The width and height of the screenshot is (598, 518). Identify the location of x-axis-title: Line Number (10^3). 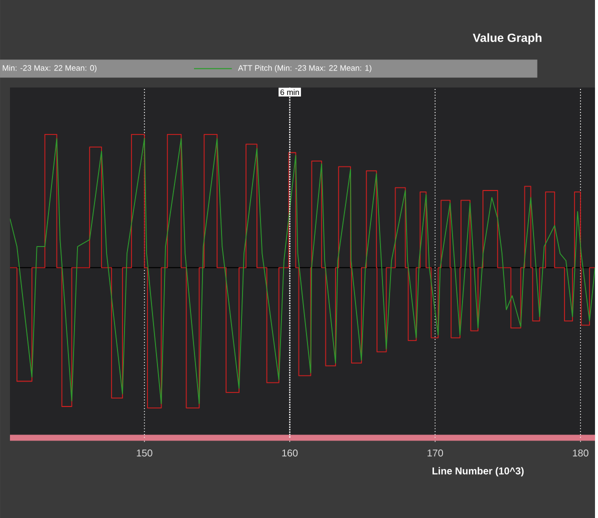
(478, 471).